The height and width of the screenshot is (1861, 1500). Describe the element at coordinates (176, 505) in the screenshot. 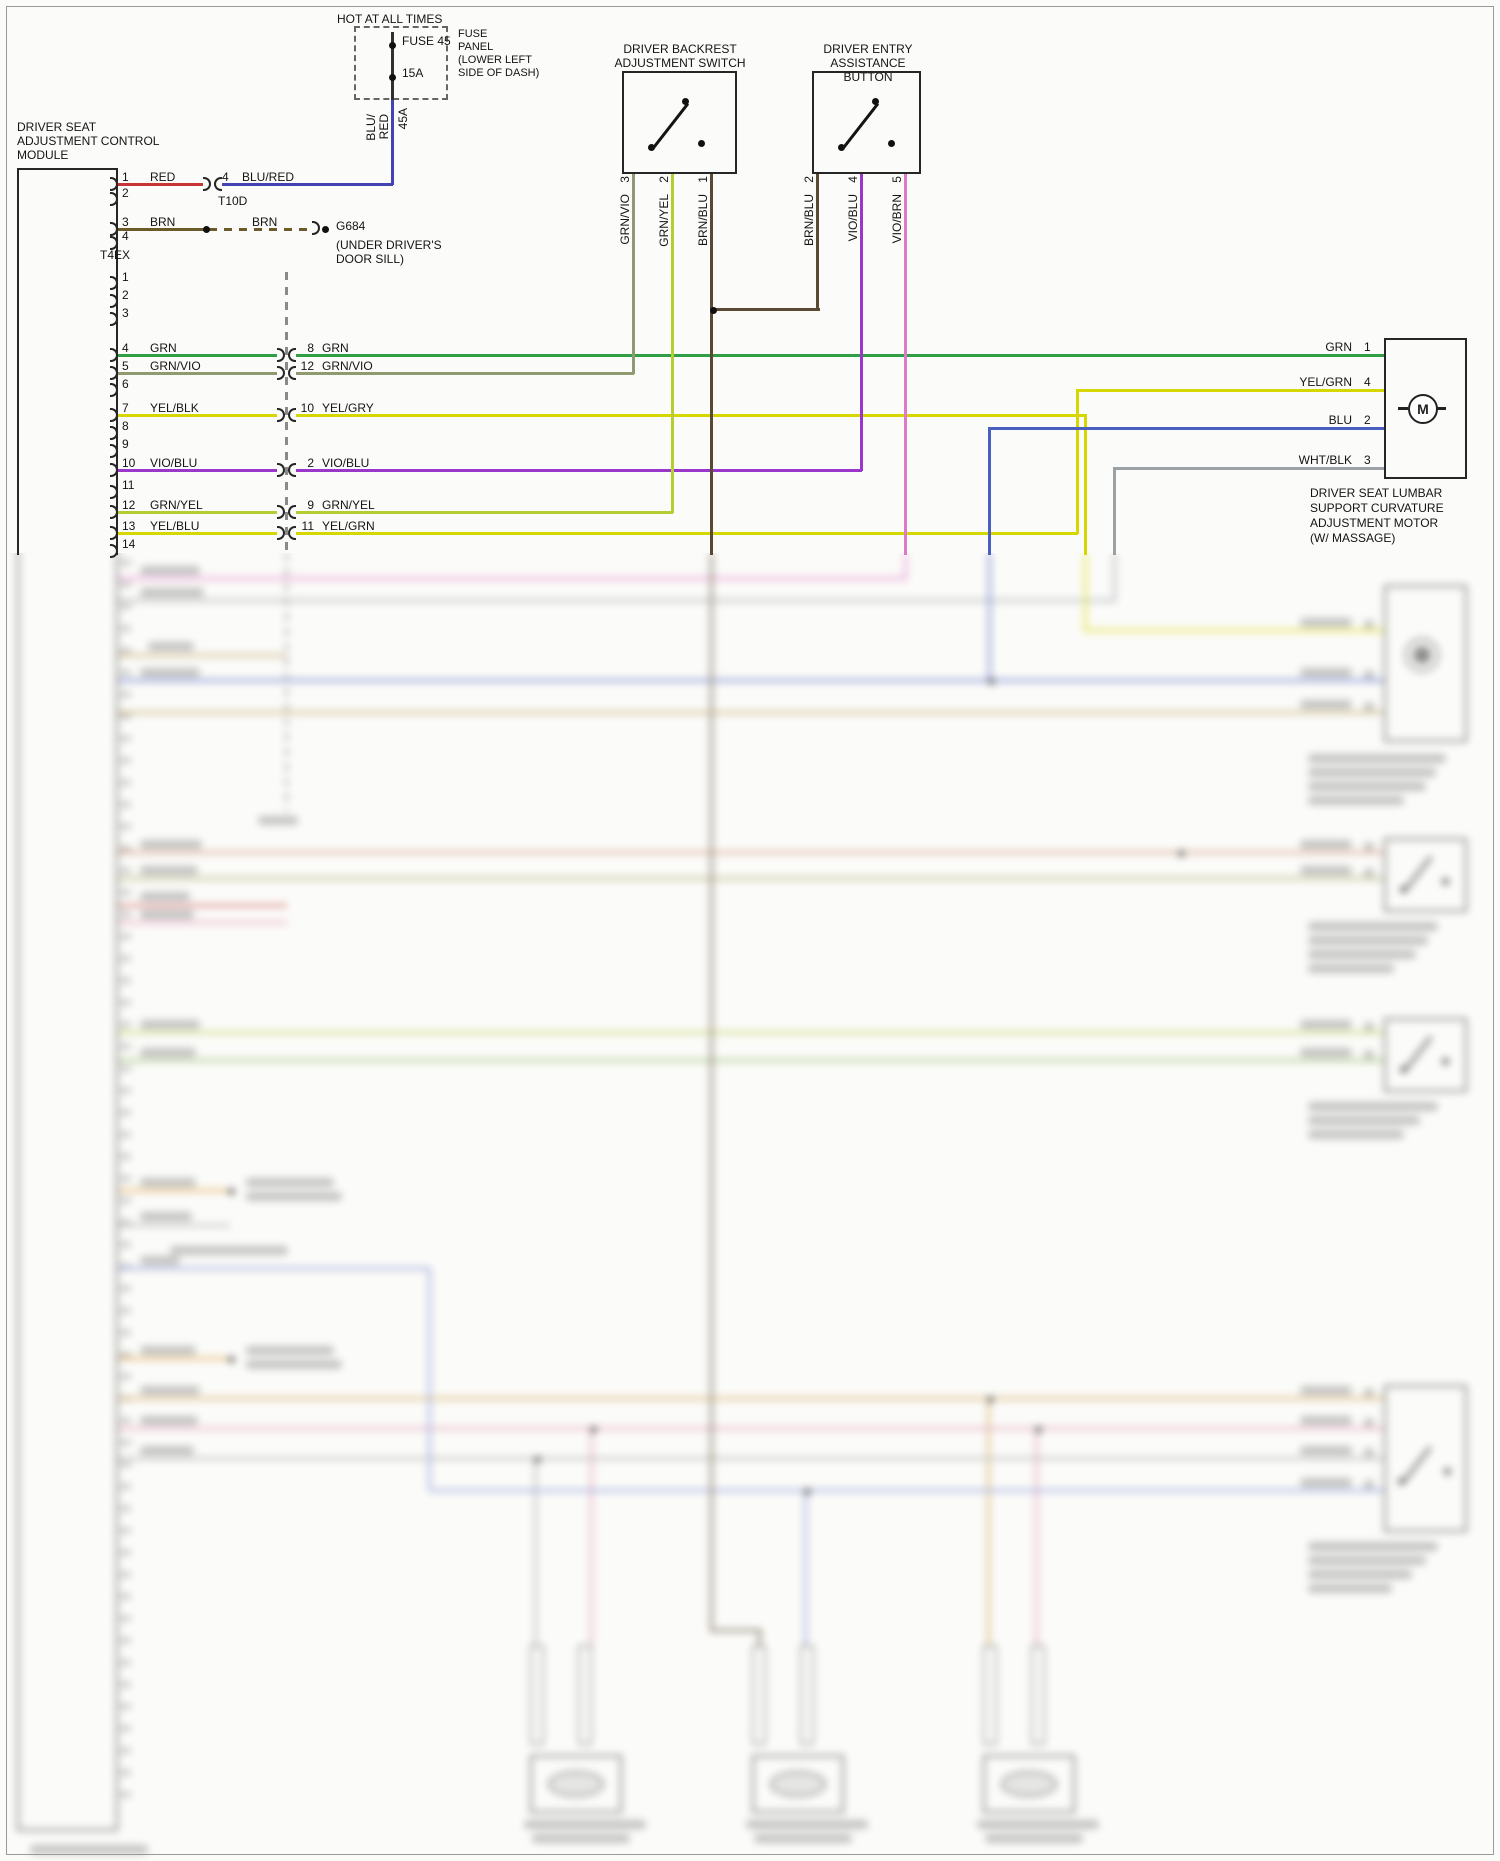

I see `wire-label-grn-yel: GRN/YEL` at that location.